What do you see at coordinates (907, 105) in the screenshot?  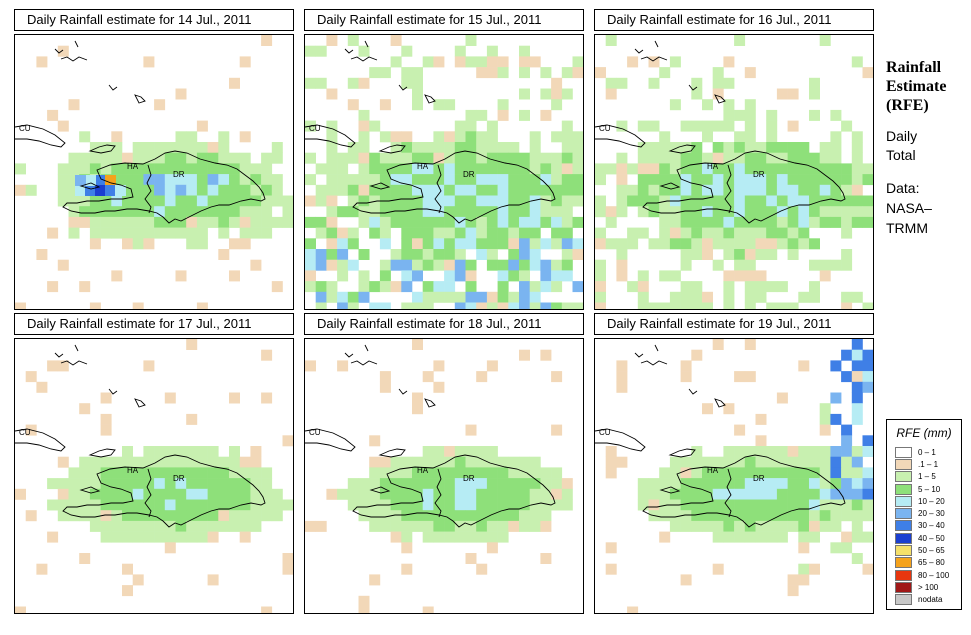 I see `sidebar-title-line: (RFE)` at bounding box center [907, 105].